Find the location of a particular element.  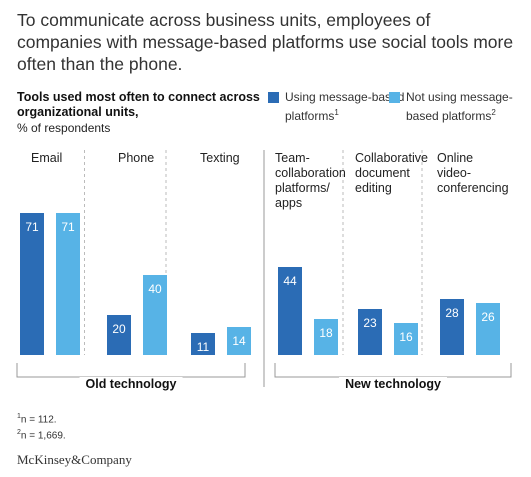

data-label: 14 is located at coordinates (239, 341).